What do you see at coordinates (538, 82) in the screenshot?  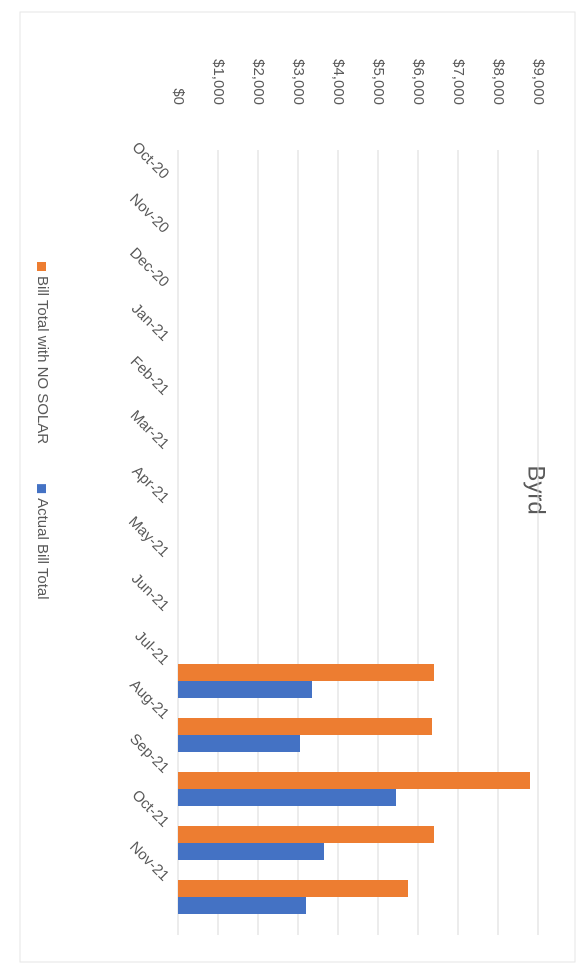 I see `y-tick-label: $9,000` at bounding box center [538, 82].